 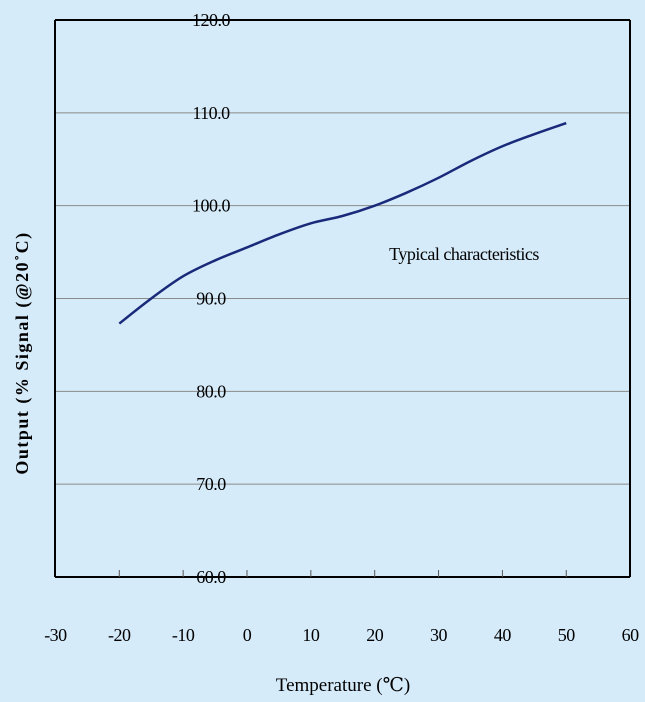 I want to click on annotation-typical-characteristics: Typical characteristics, so click(x=464, y=254).